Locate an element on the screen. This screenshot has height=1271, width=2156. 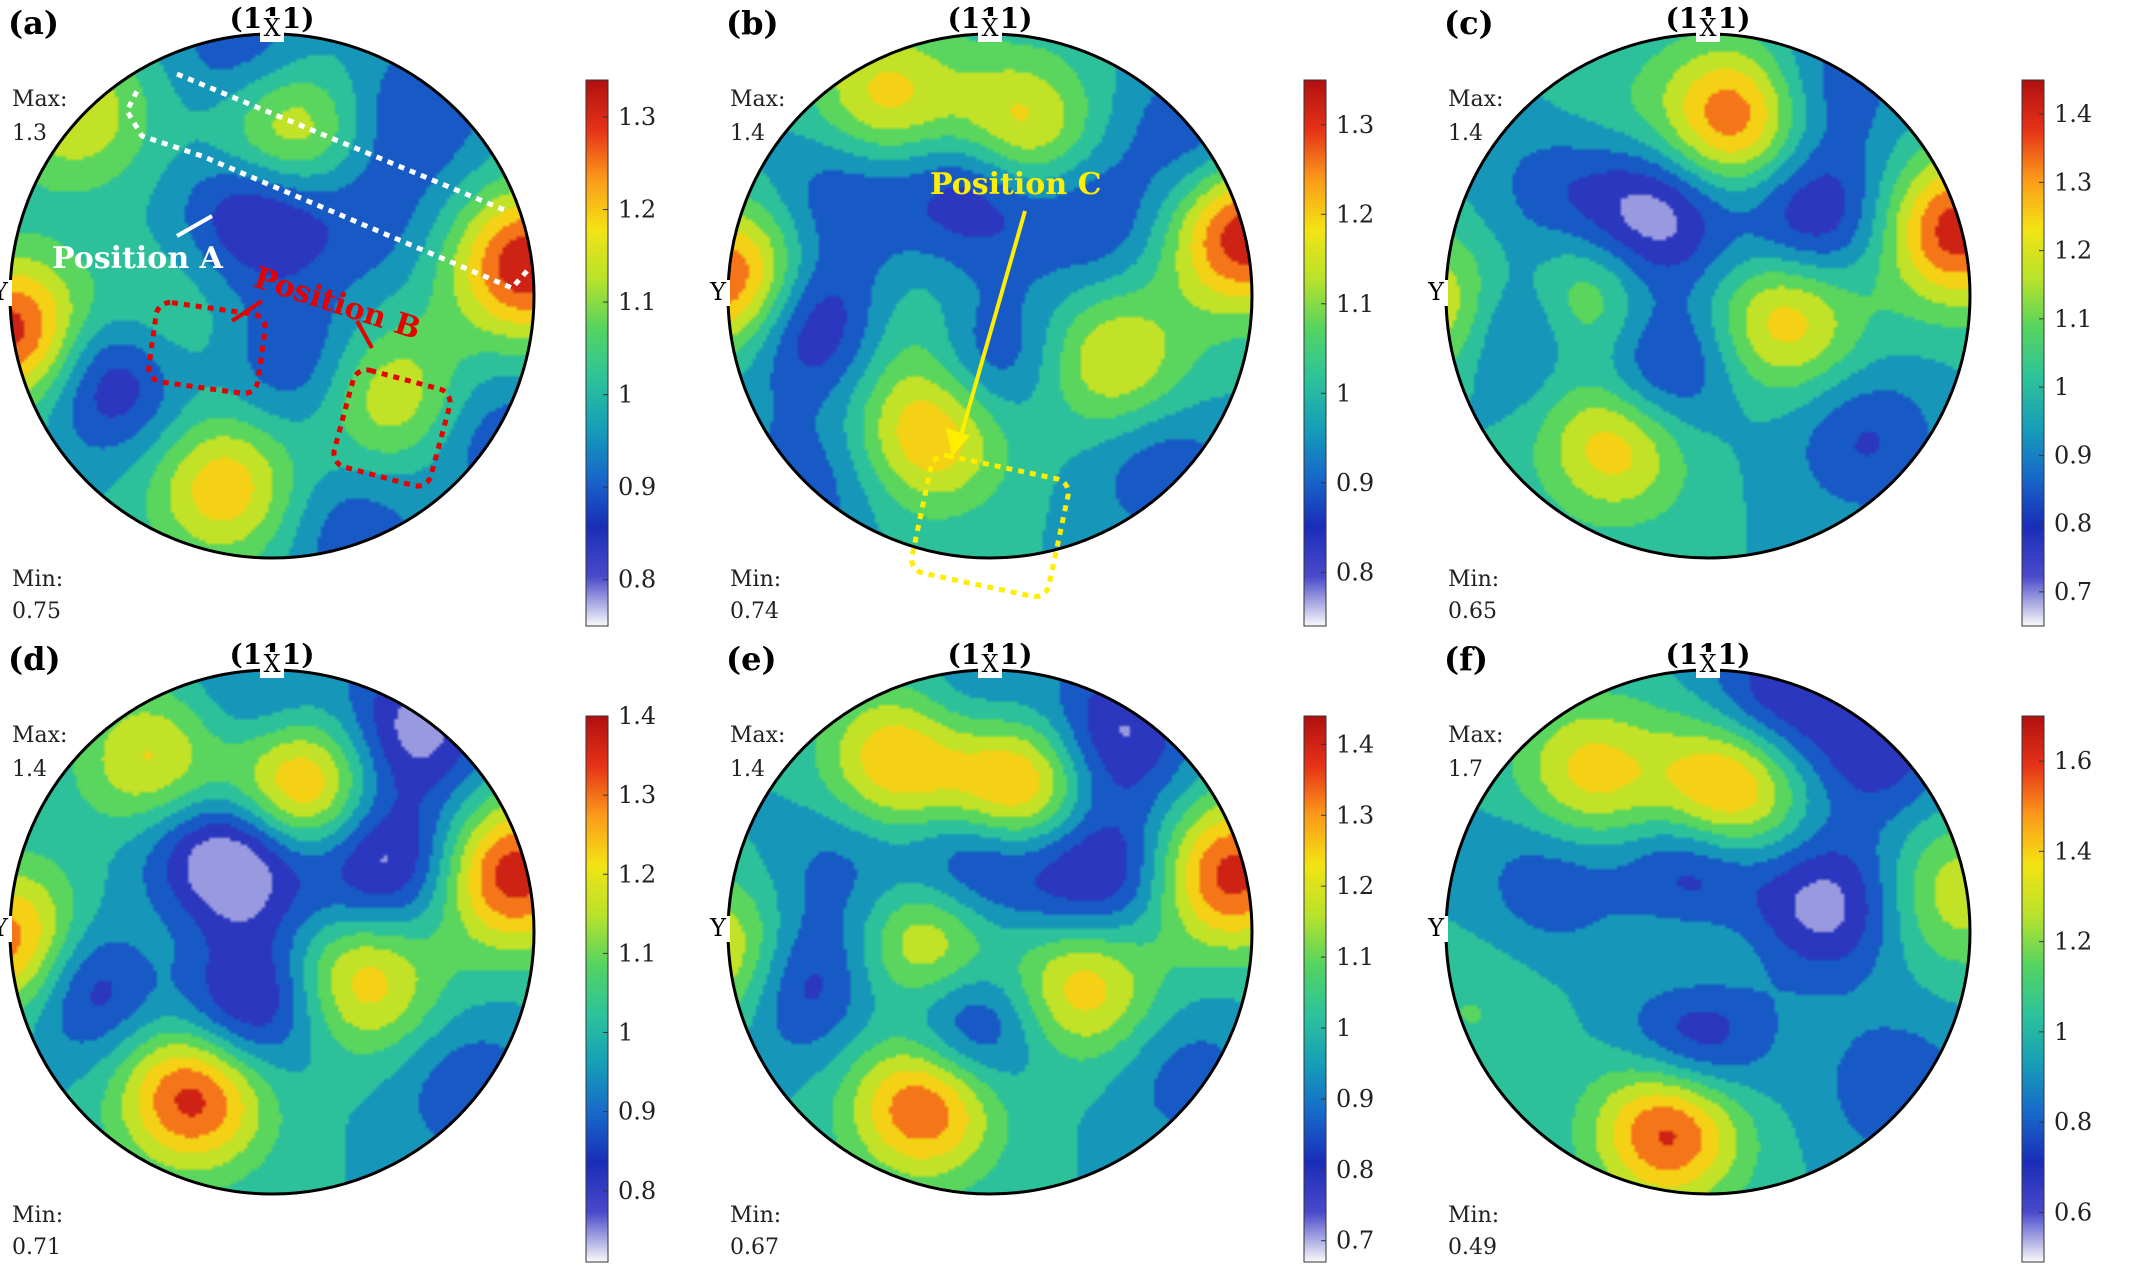
colorbar-tick-label: 1.6 is located at coordinates (2073, 761).